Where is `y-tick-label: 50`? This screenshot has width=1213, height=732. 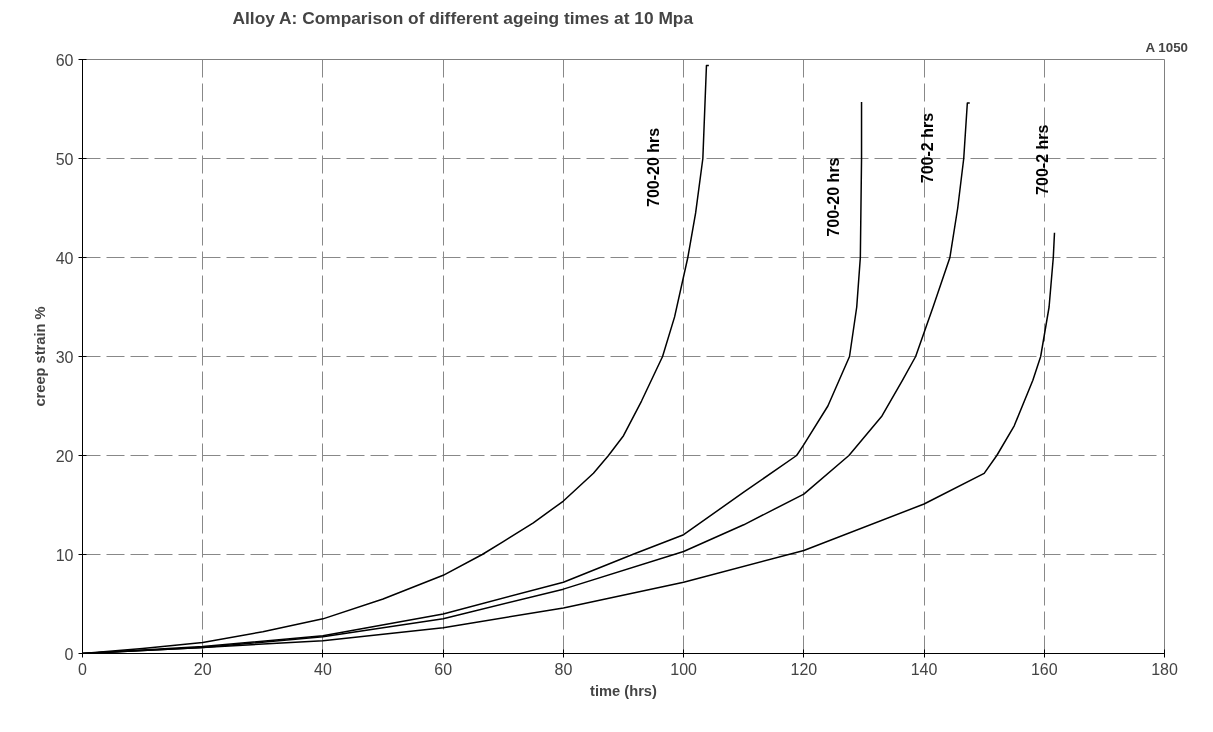 y-tick-label: 50 is located at coordinates (64, 159).